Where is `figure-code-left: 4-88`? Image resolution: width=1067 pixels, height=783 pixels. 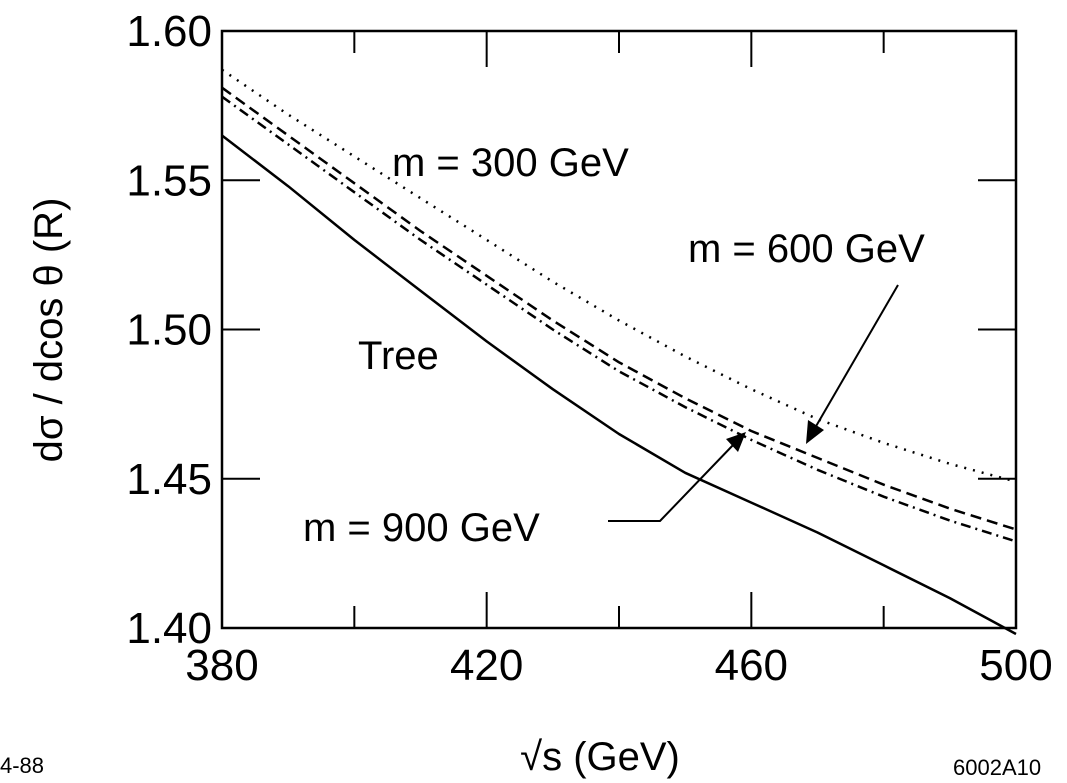
figure-code-left: 4-88 is located at coordinates (22, 765).